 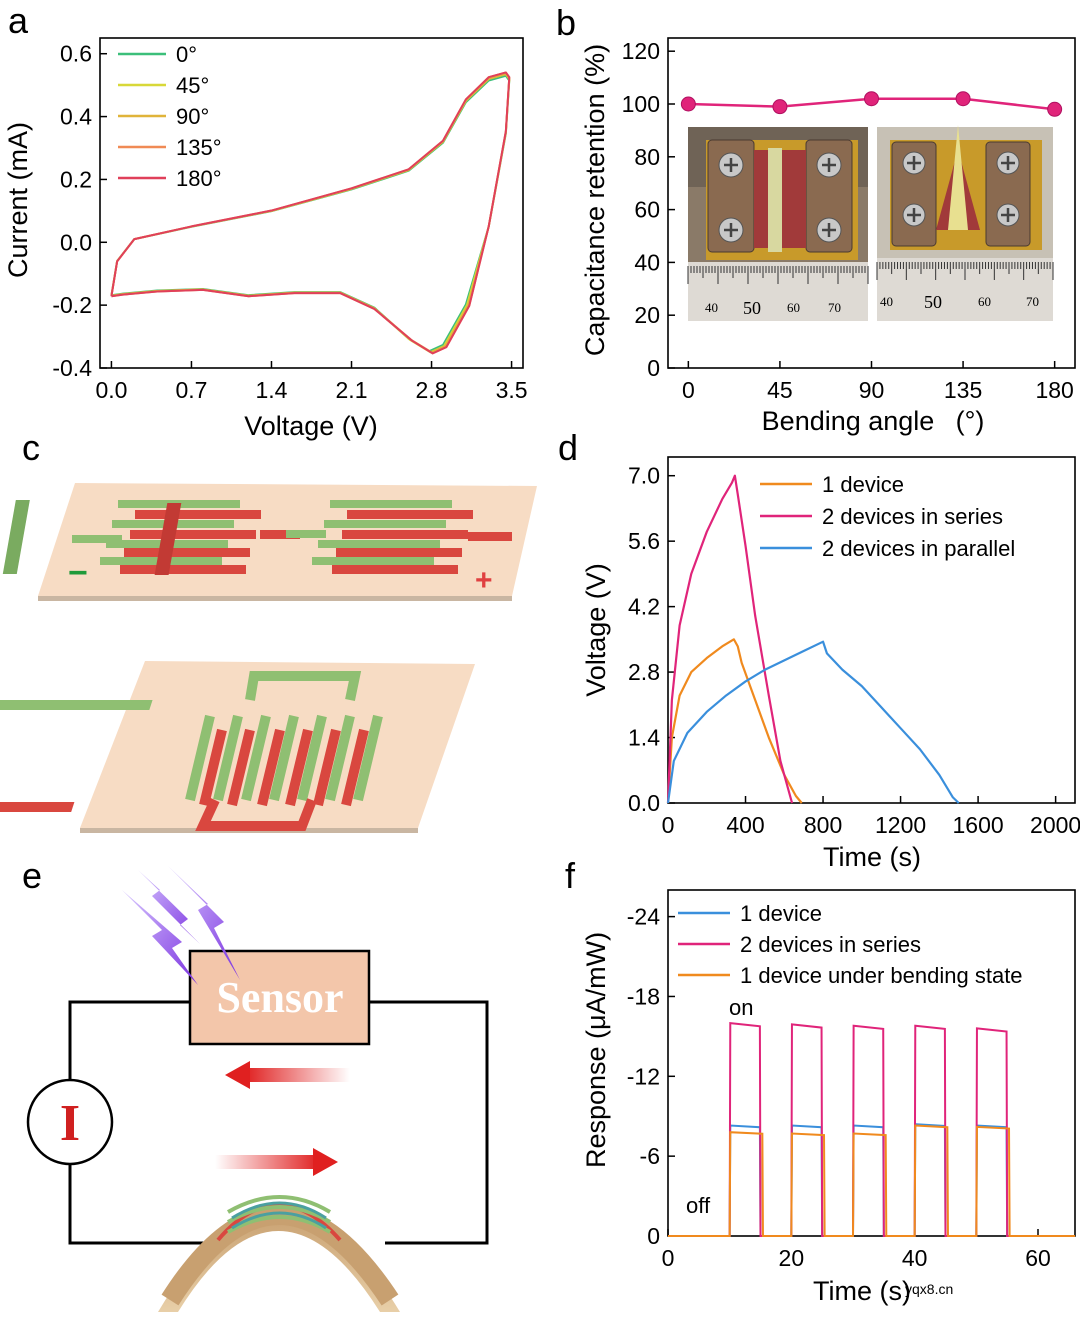 What do you see at coordinates (647, 210) in the screenshot?
I see `y-tick-label: 60` at bounding box center [647, 210].